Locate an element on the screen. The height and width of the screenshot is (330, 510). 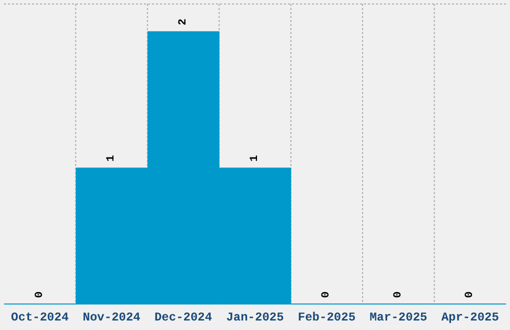
x-tick-label: Apr-2025 is located at coordinates (470, 317).